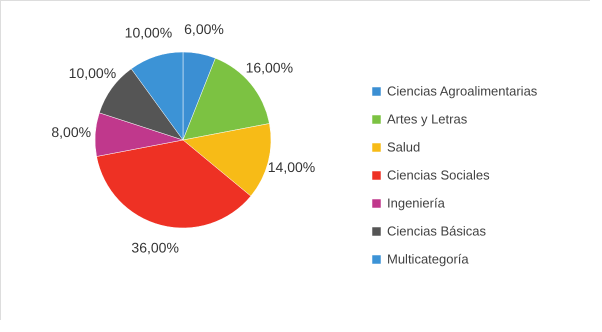 The width and height of the screenshot is (602, 332). What do you see at coordinates (270, 68) in the screenshot?
I see `data-label: 16,00%` at bounding box center [270, 68].